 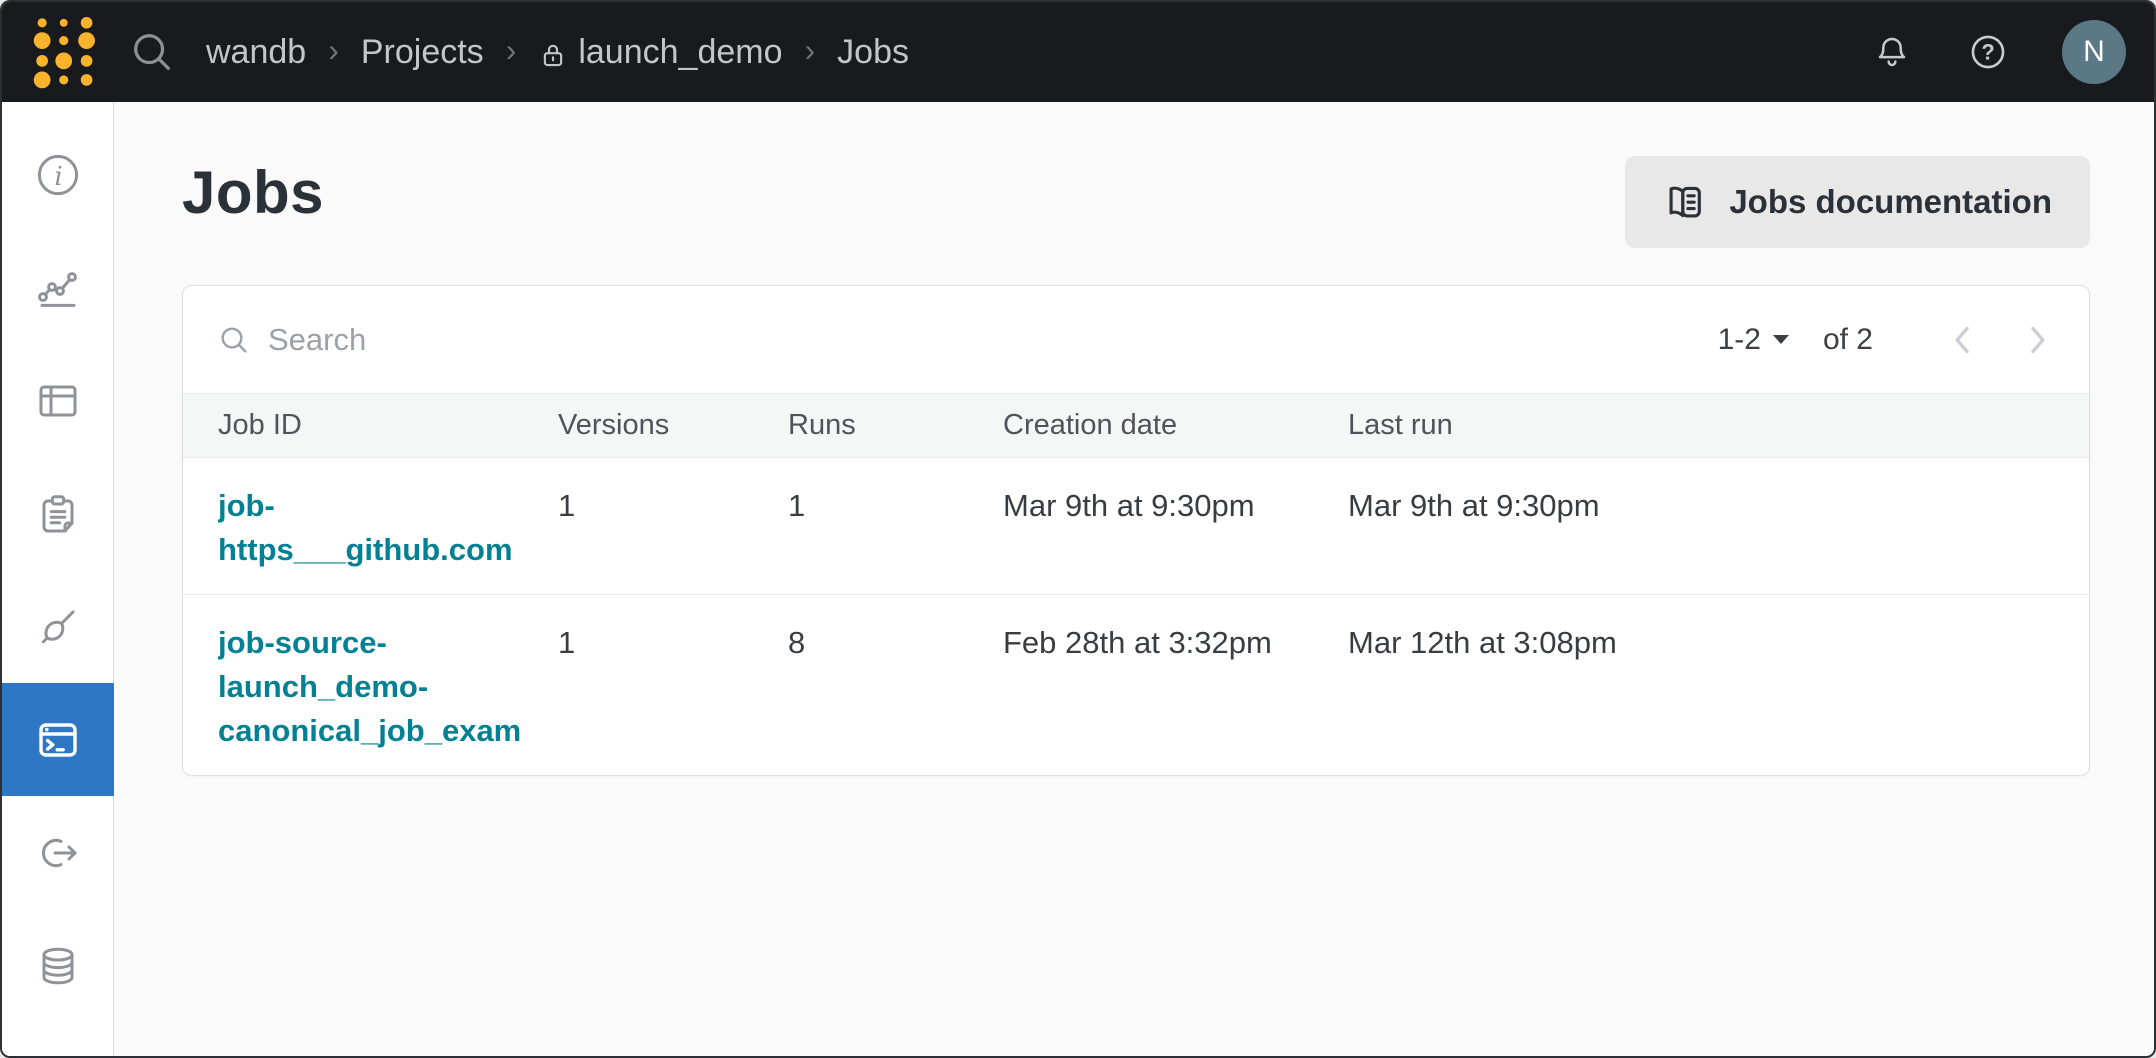 What do you see at coordinates (680, 51) in the screenshot?
I see `breadcrumb-project: launch_demo` at bounding box center [680, 51].